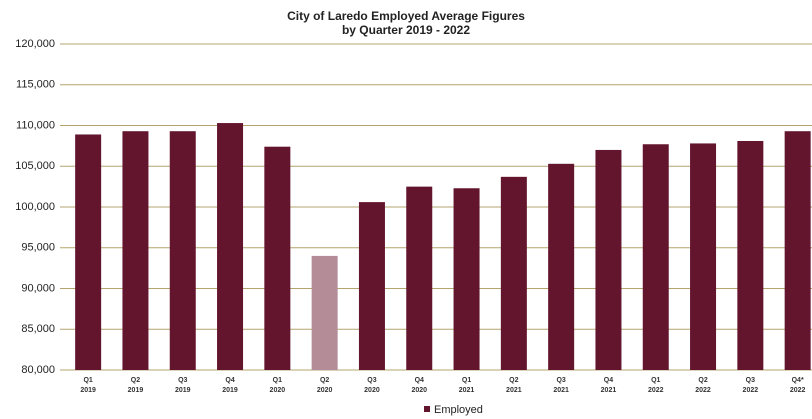 The width and height of the screenshot is (812, 419). Describe the element at coordinates (38, 248) in the screenshot. I see `y-tick-label: 95,000` at that location.